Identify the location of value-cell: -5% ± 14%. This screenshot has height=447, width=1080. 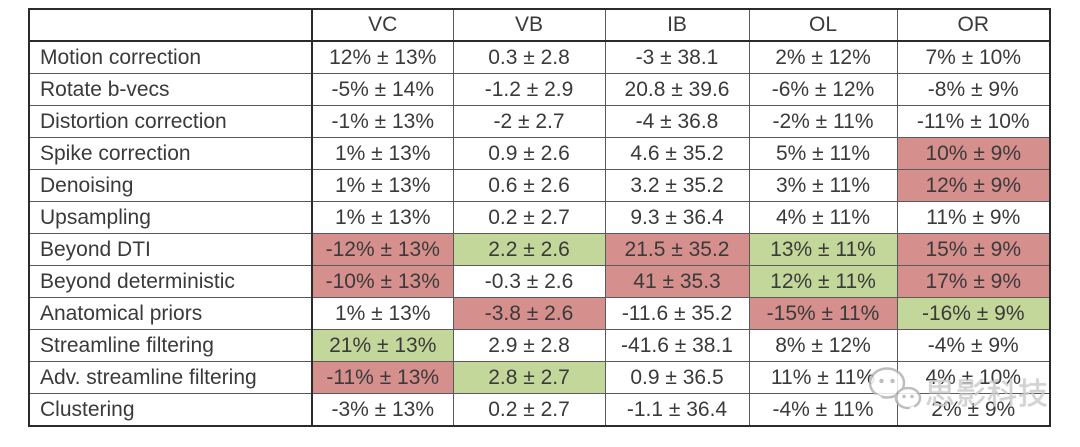
(382, 89).